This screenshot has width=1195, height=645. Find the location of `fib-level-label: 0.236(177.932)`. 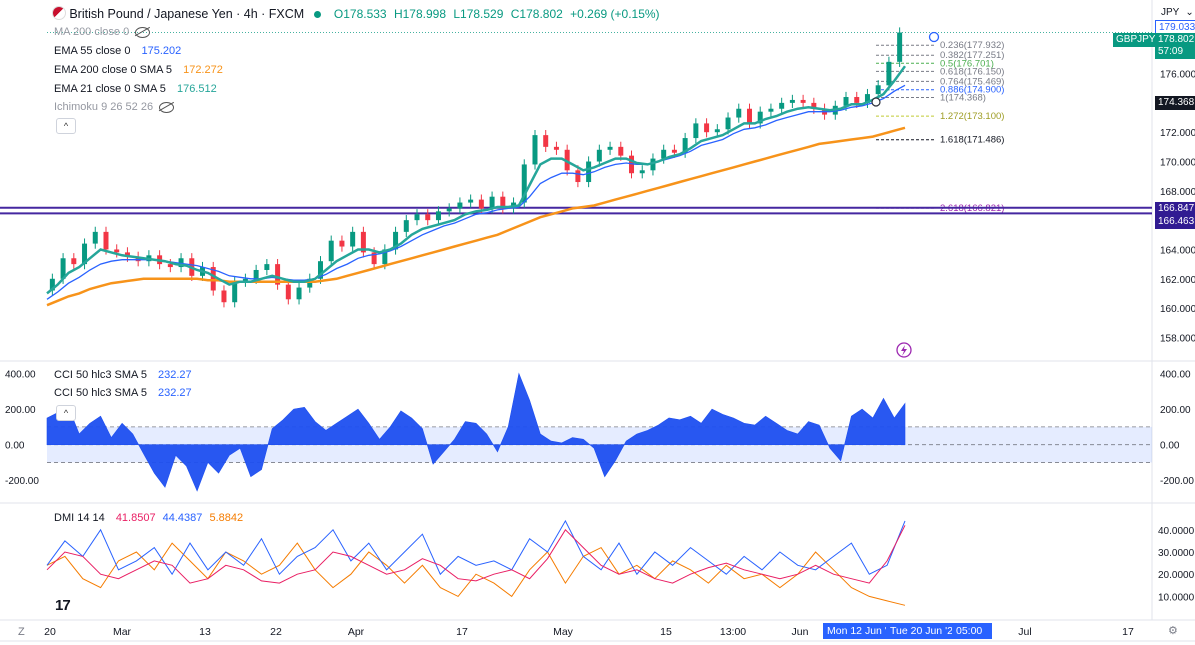

fib-level-label: 0.236(177.932) is located at coordinates (972, 45).